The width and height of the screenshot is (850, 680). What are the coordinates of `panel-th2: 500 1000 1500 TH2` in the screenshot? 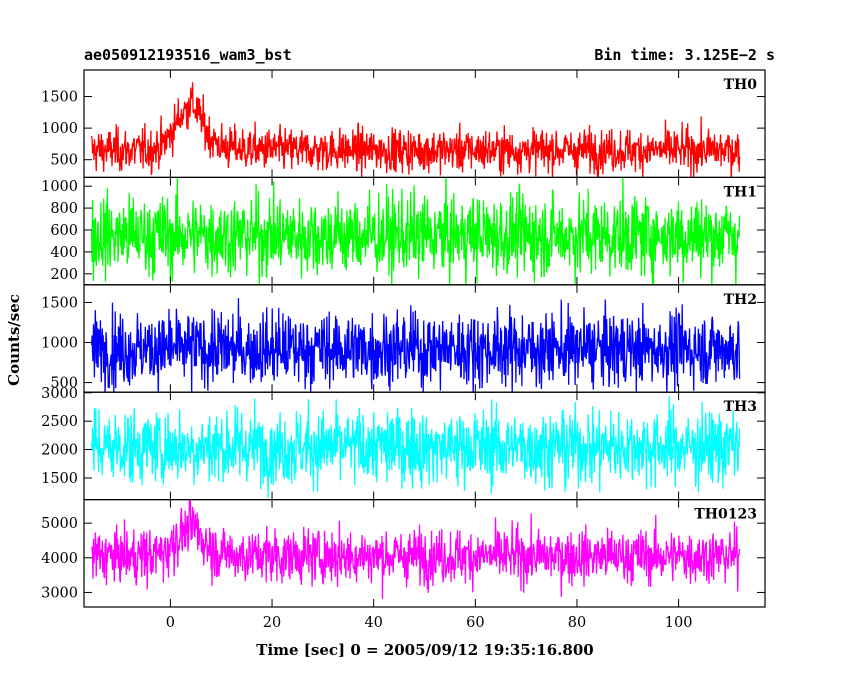 It's located at (403, 338).